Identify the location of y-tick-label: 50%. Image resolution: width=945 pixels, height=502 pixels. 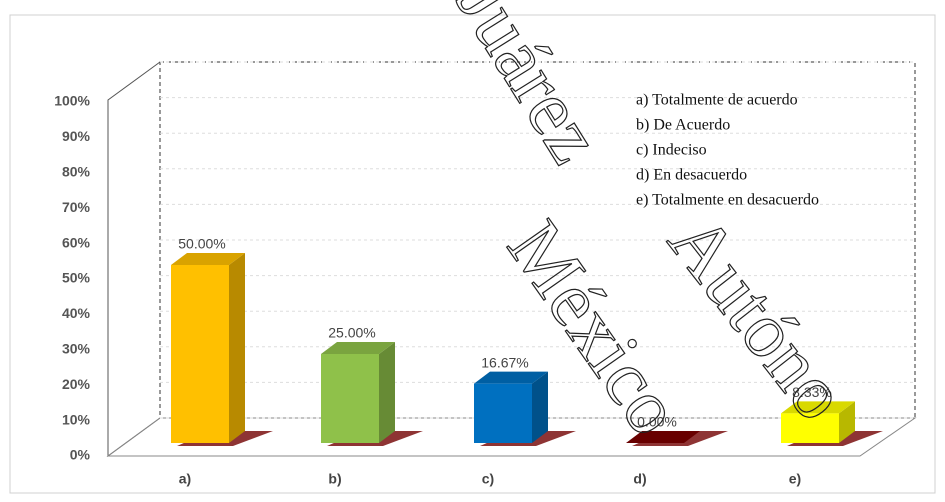
(76, 278).